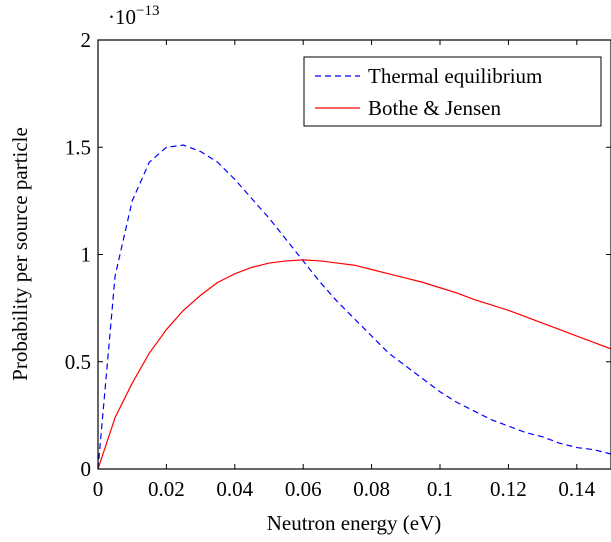 Image resolution: width=611 pixels, height=542 pixels. Describe the element at coordinates (122, 17) in the screenshot. I see `multiplier-base: ·10` at that location.